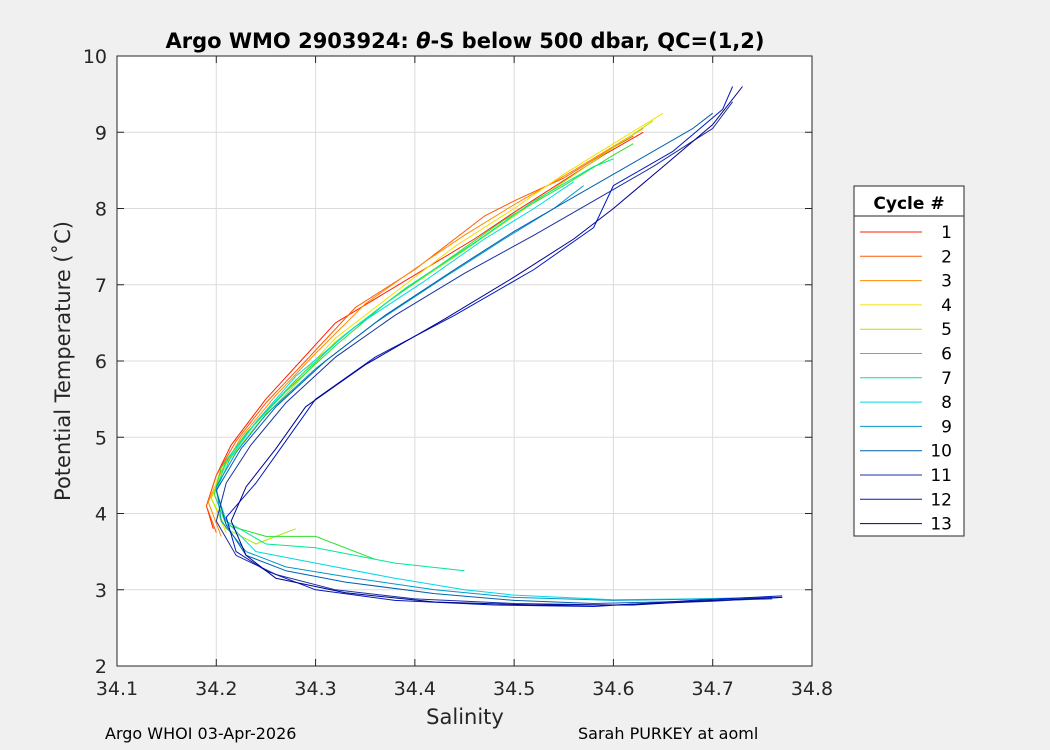 The width and height of the screenshot is (1050, 750). I want to click on x-tick-label: 34.8, so click(812, 689).